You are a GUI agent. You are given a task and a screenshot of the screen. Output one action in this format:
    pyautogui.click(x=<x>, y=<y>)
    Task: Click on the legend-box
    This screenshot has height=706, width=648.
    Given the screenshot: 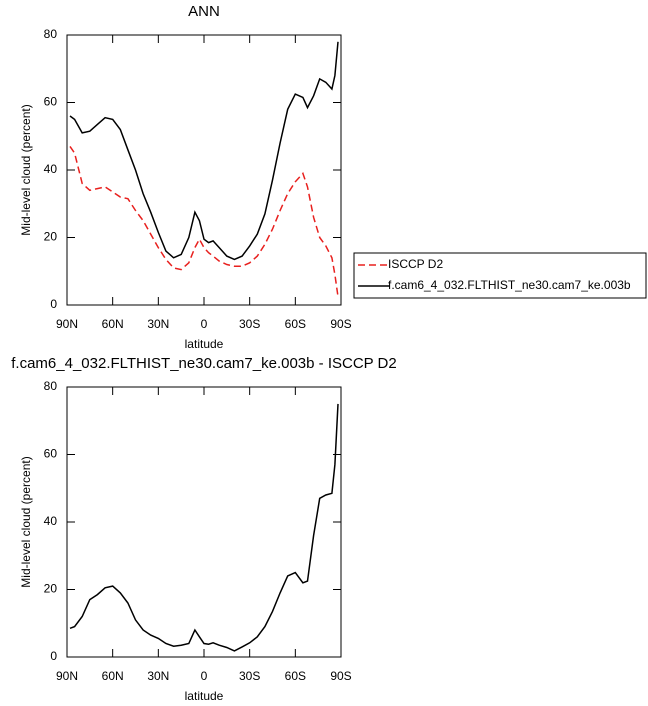 What is the action you would take?
    pyautogui.click(x=500, y=275)
    